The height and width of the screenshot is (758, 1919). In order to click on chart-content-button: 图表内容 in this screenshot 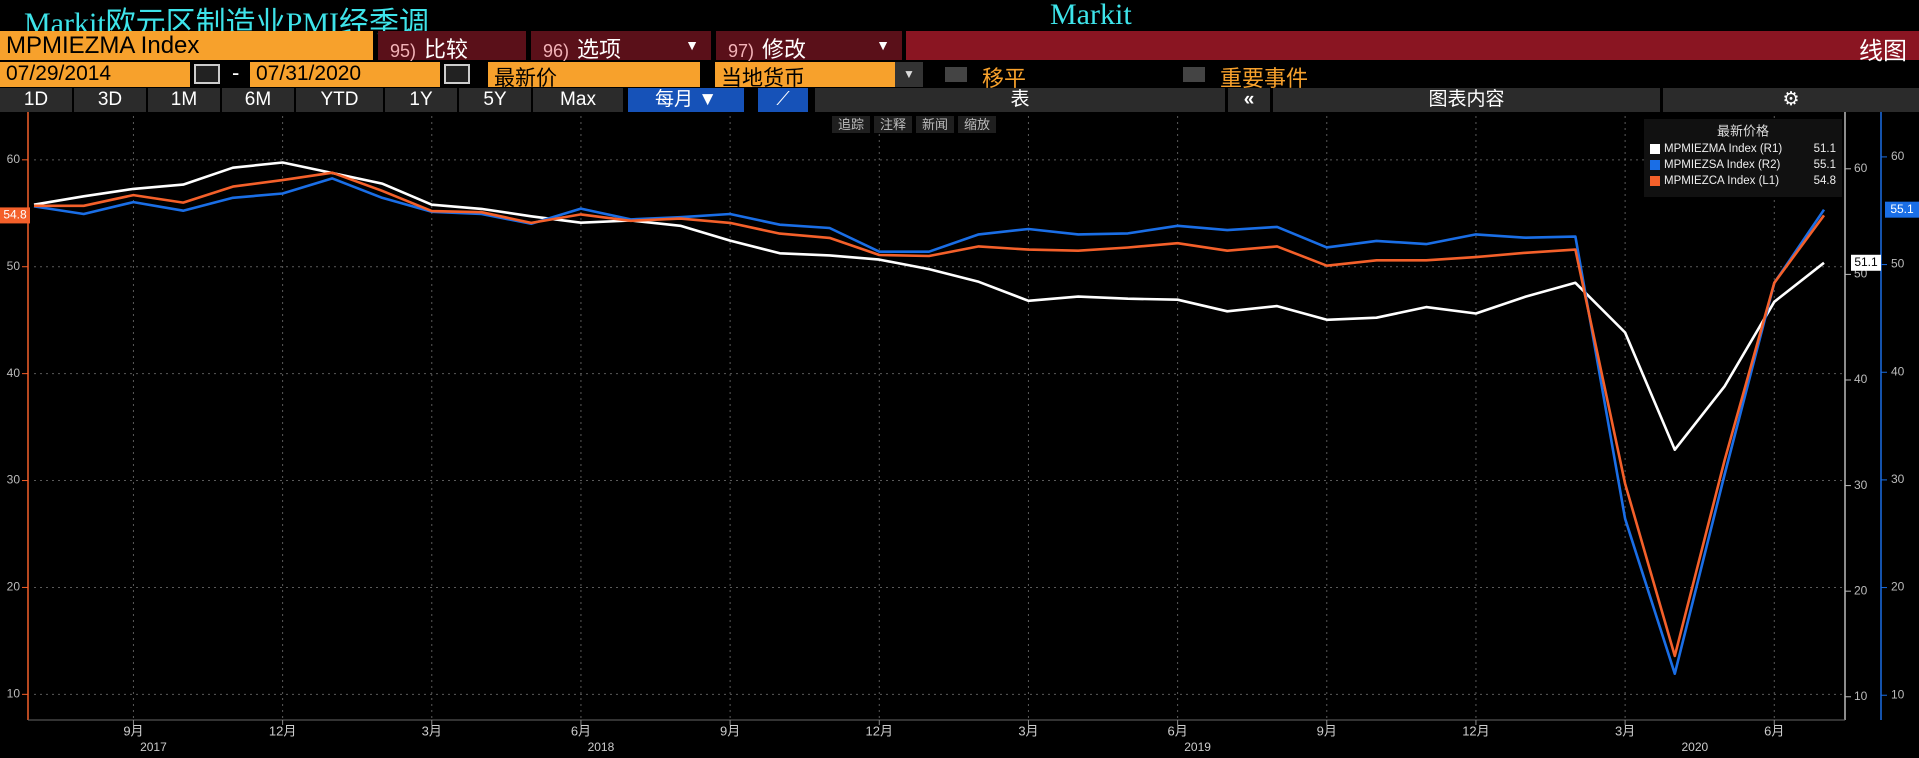, I will do `click(1466, 100)`.